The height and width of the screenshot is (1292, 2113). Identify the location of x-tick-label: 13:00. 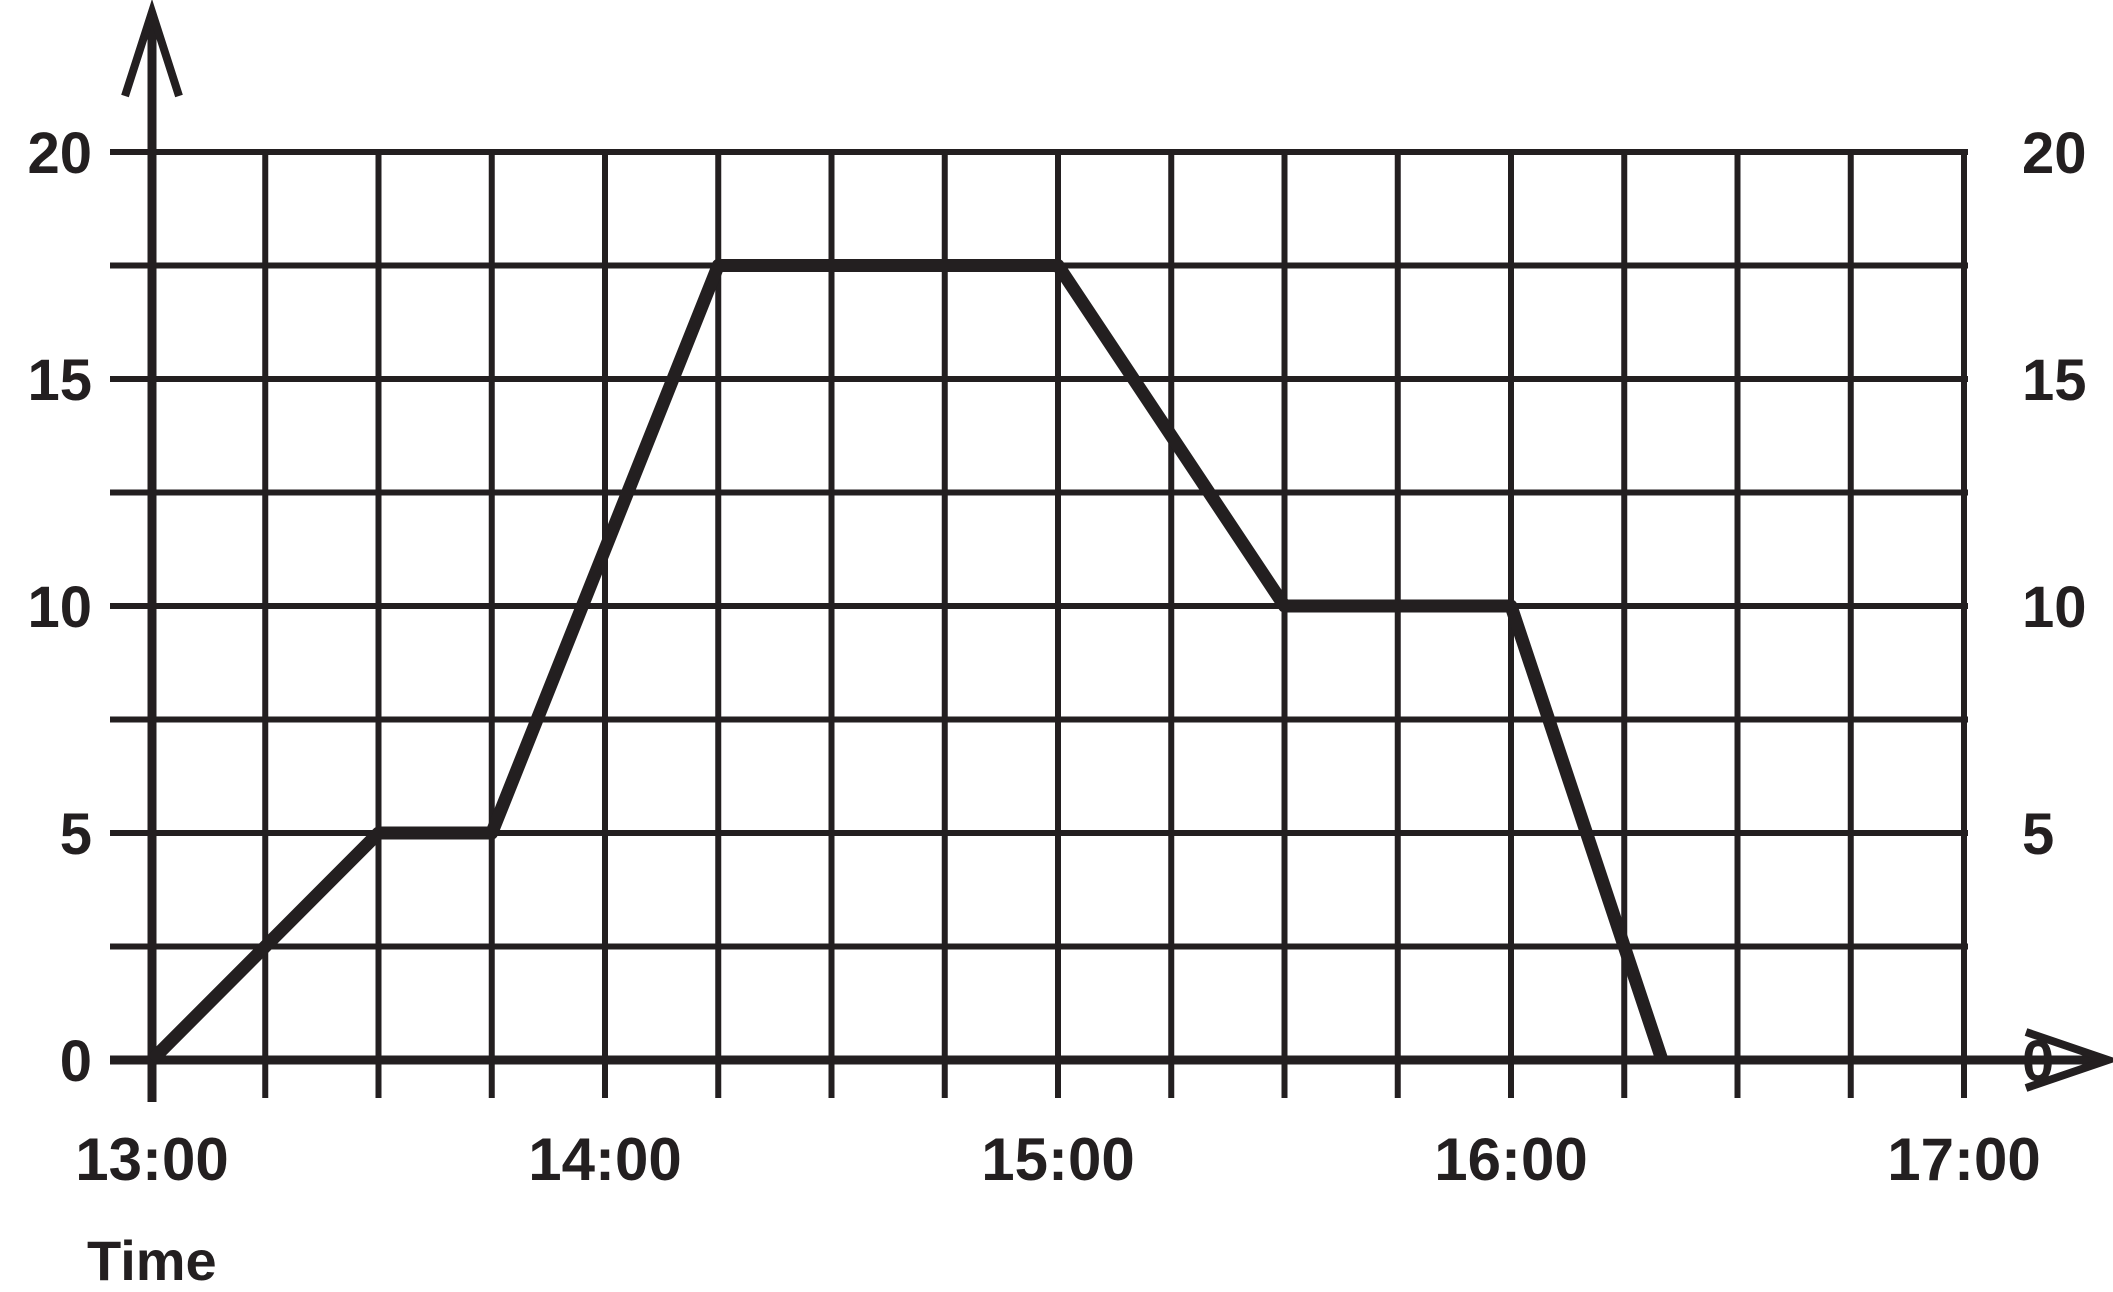
(151, 1159).